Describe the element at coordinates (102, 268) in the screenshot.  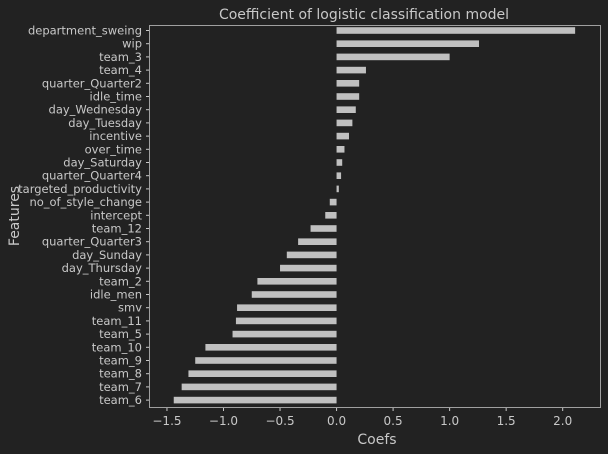
I see `y-tick-label: day_Thursday` at that location.